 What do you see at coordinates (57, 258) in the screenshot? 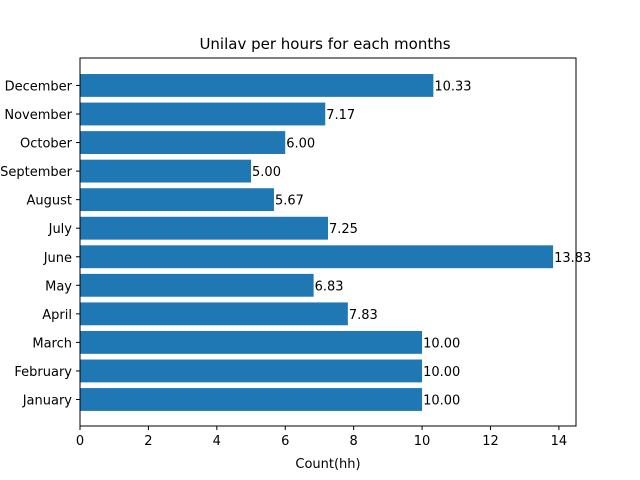
I see `y-tick-label-june: June` at bounding box center [57, 258].